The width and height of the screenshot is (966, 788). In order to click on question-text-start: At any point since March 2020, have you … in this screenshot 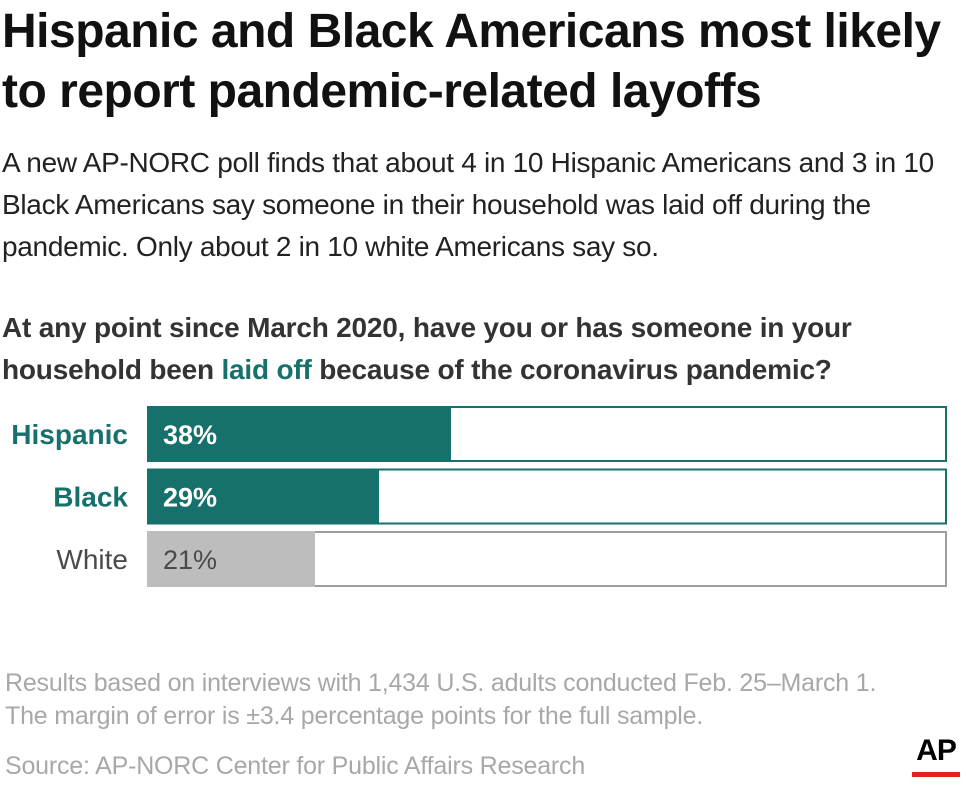, I will do `click(427, 348)`.